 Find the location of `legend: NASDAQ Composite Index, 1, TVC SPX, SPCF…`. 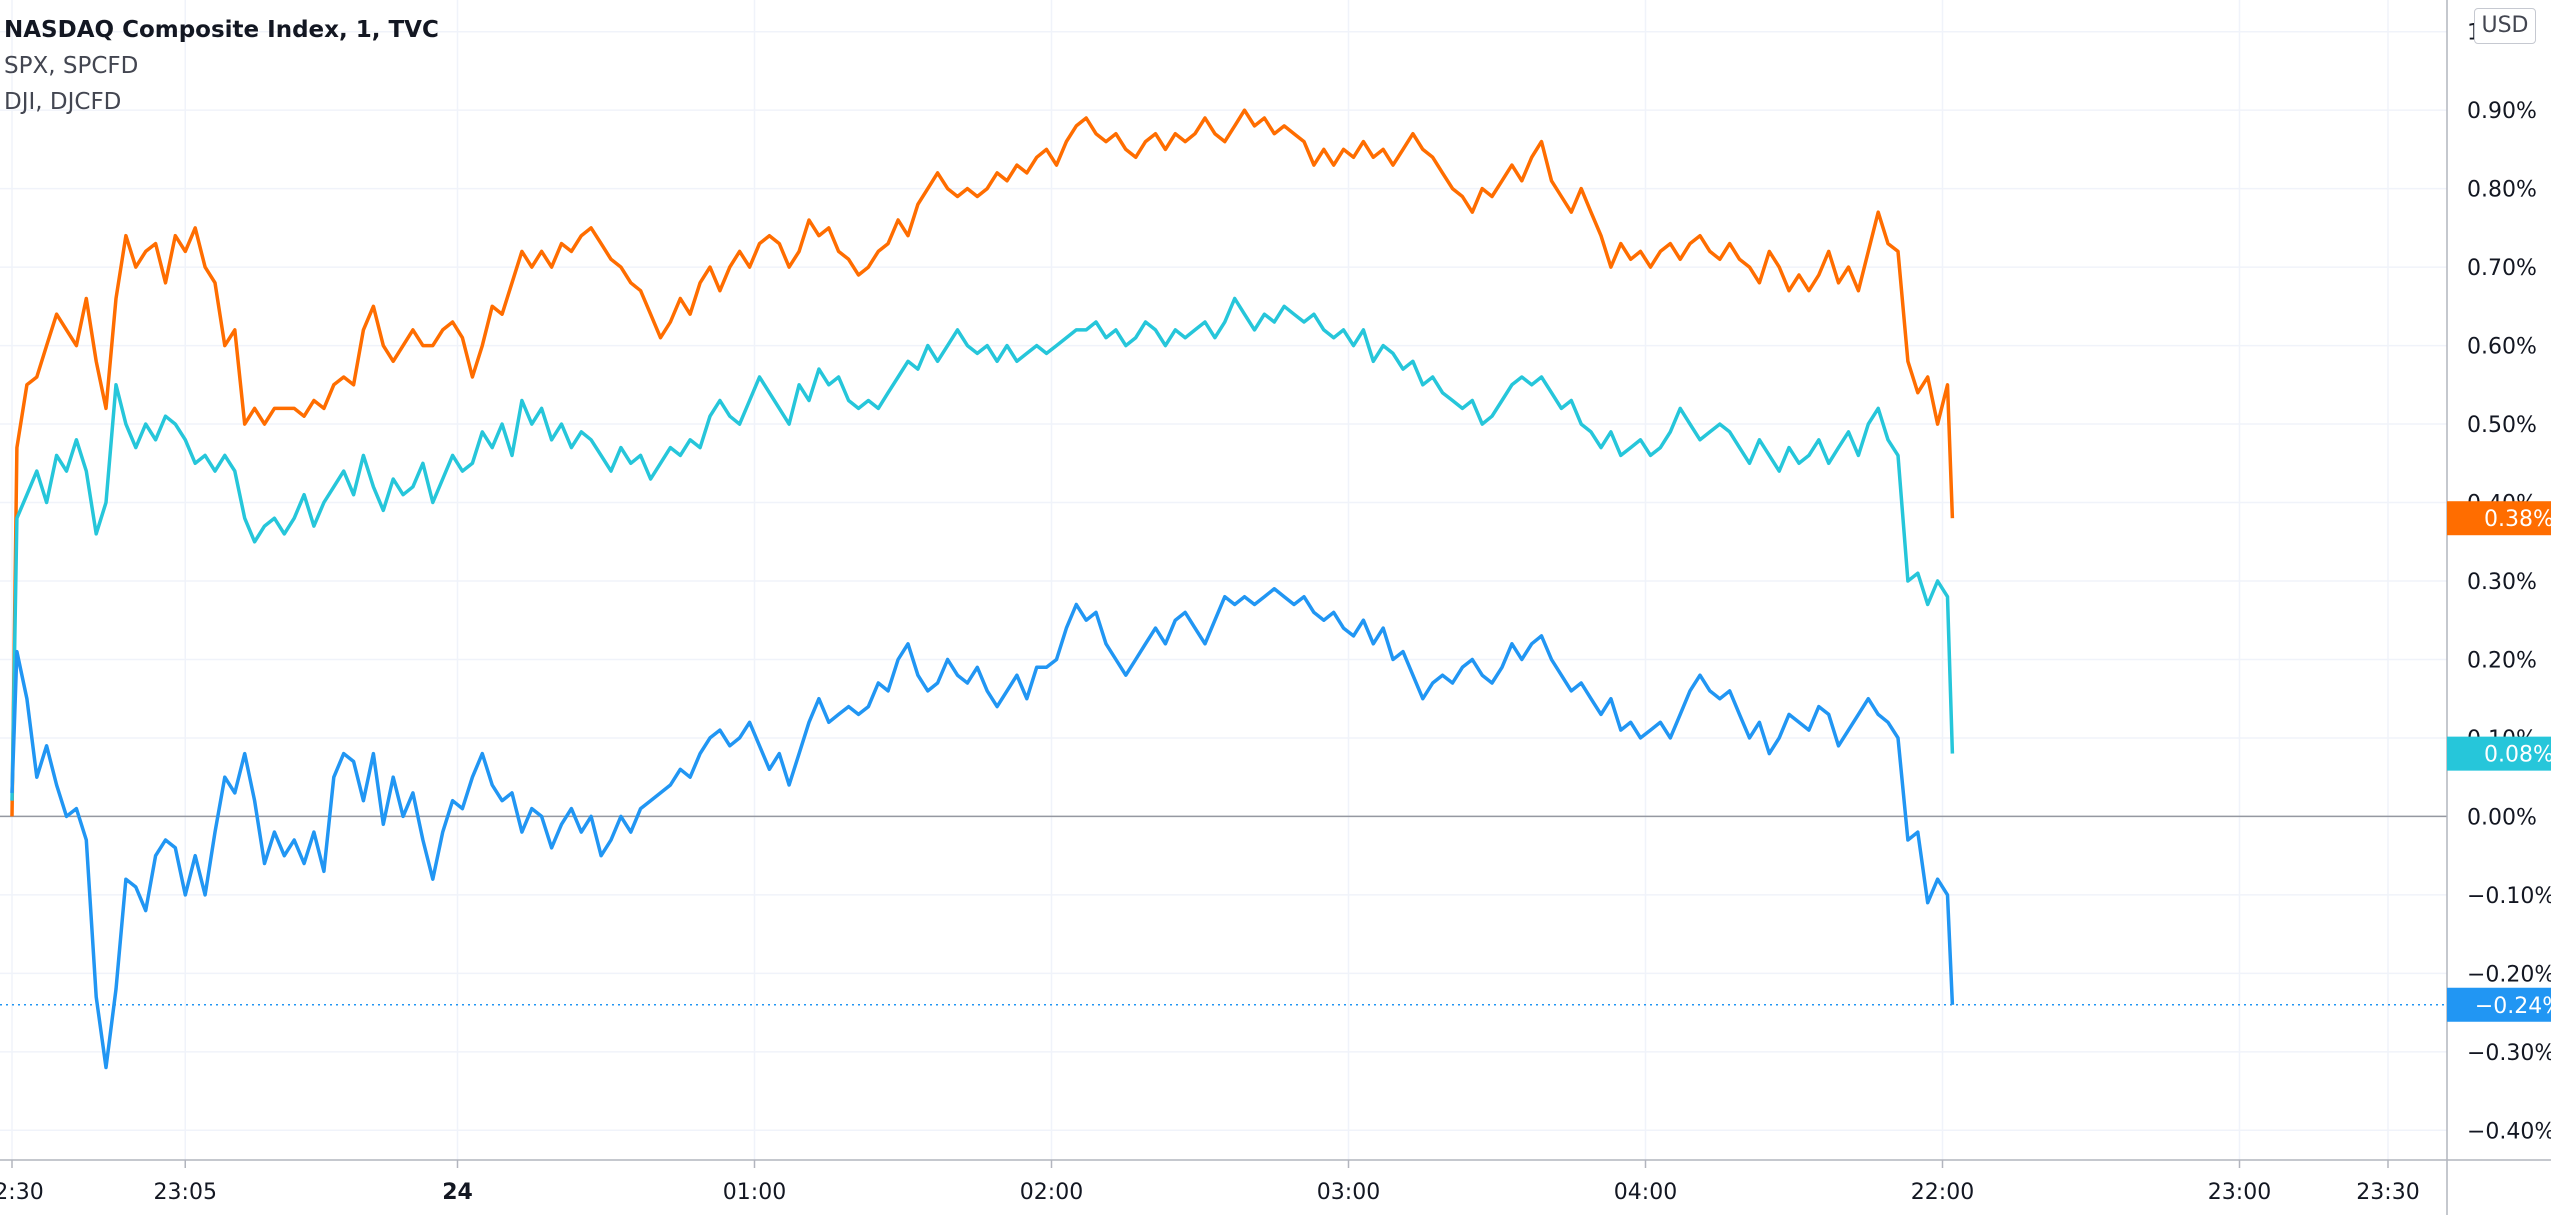

legend: NASDAQ Composite Index, 1, TVC SPX, SPCF… is located at coordinates (221, 66).